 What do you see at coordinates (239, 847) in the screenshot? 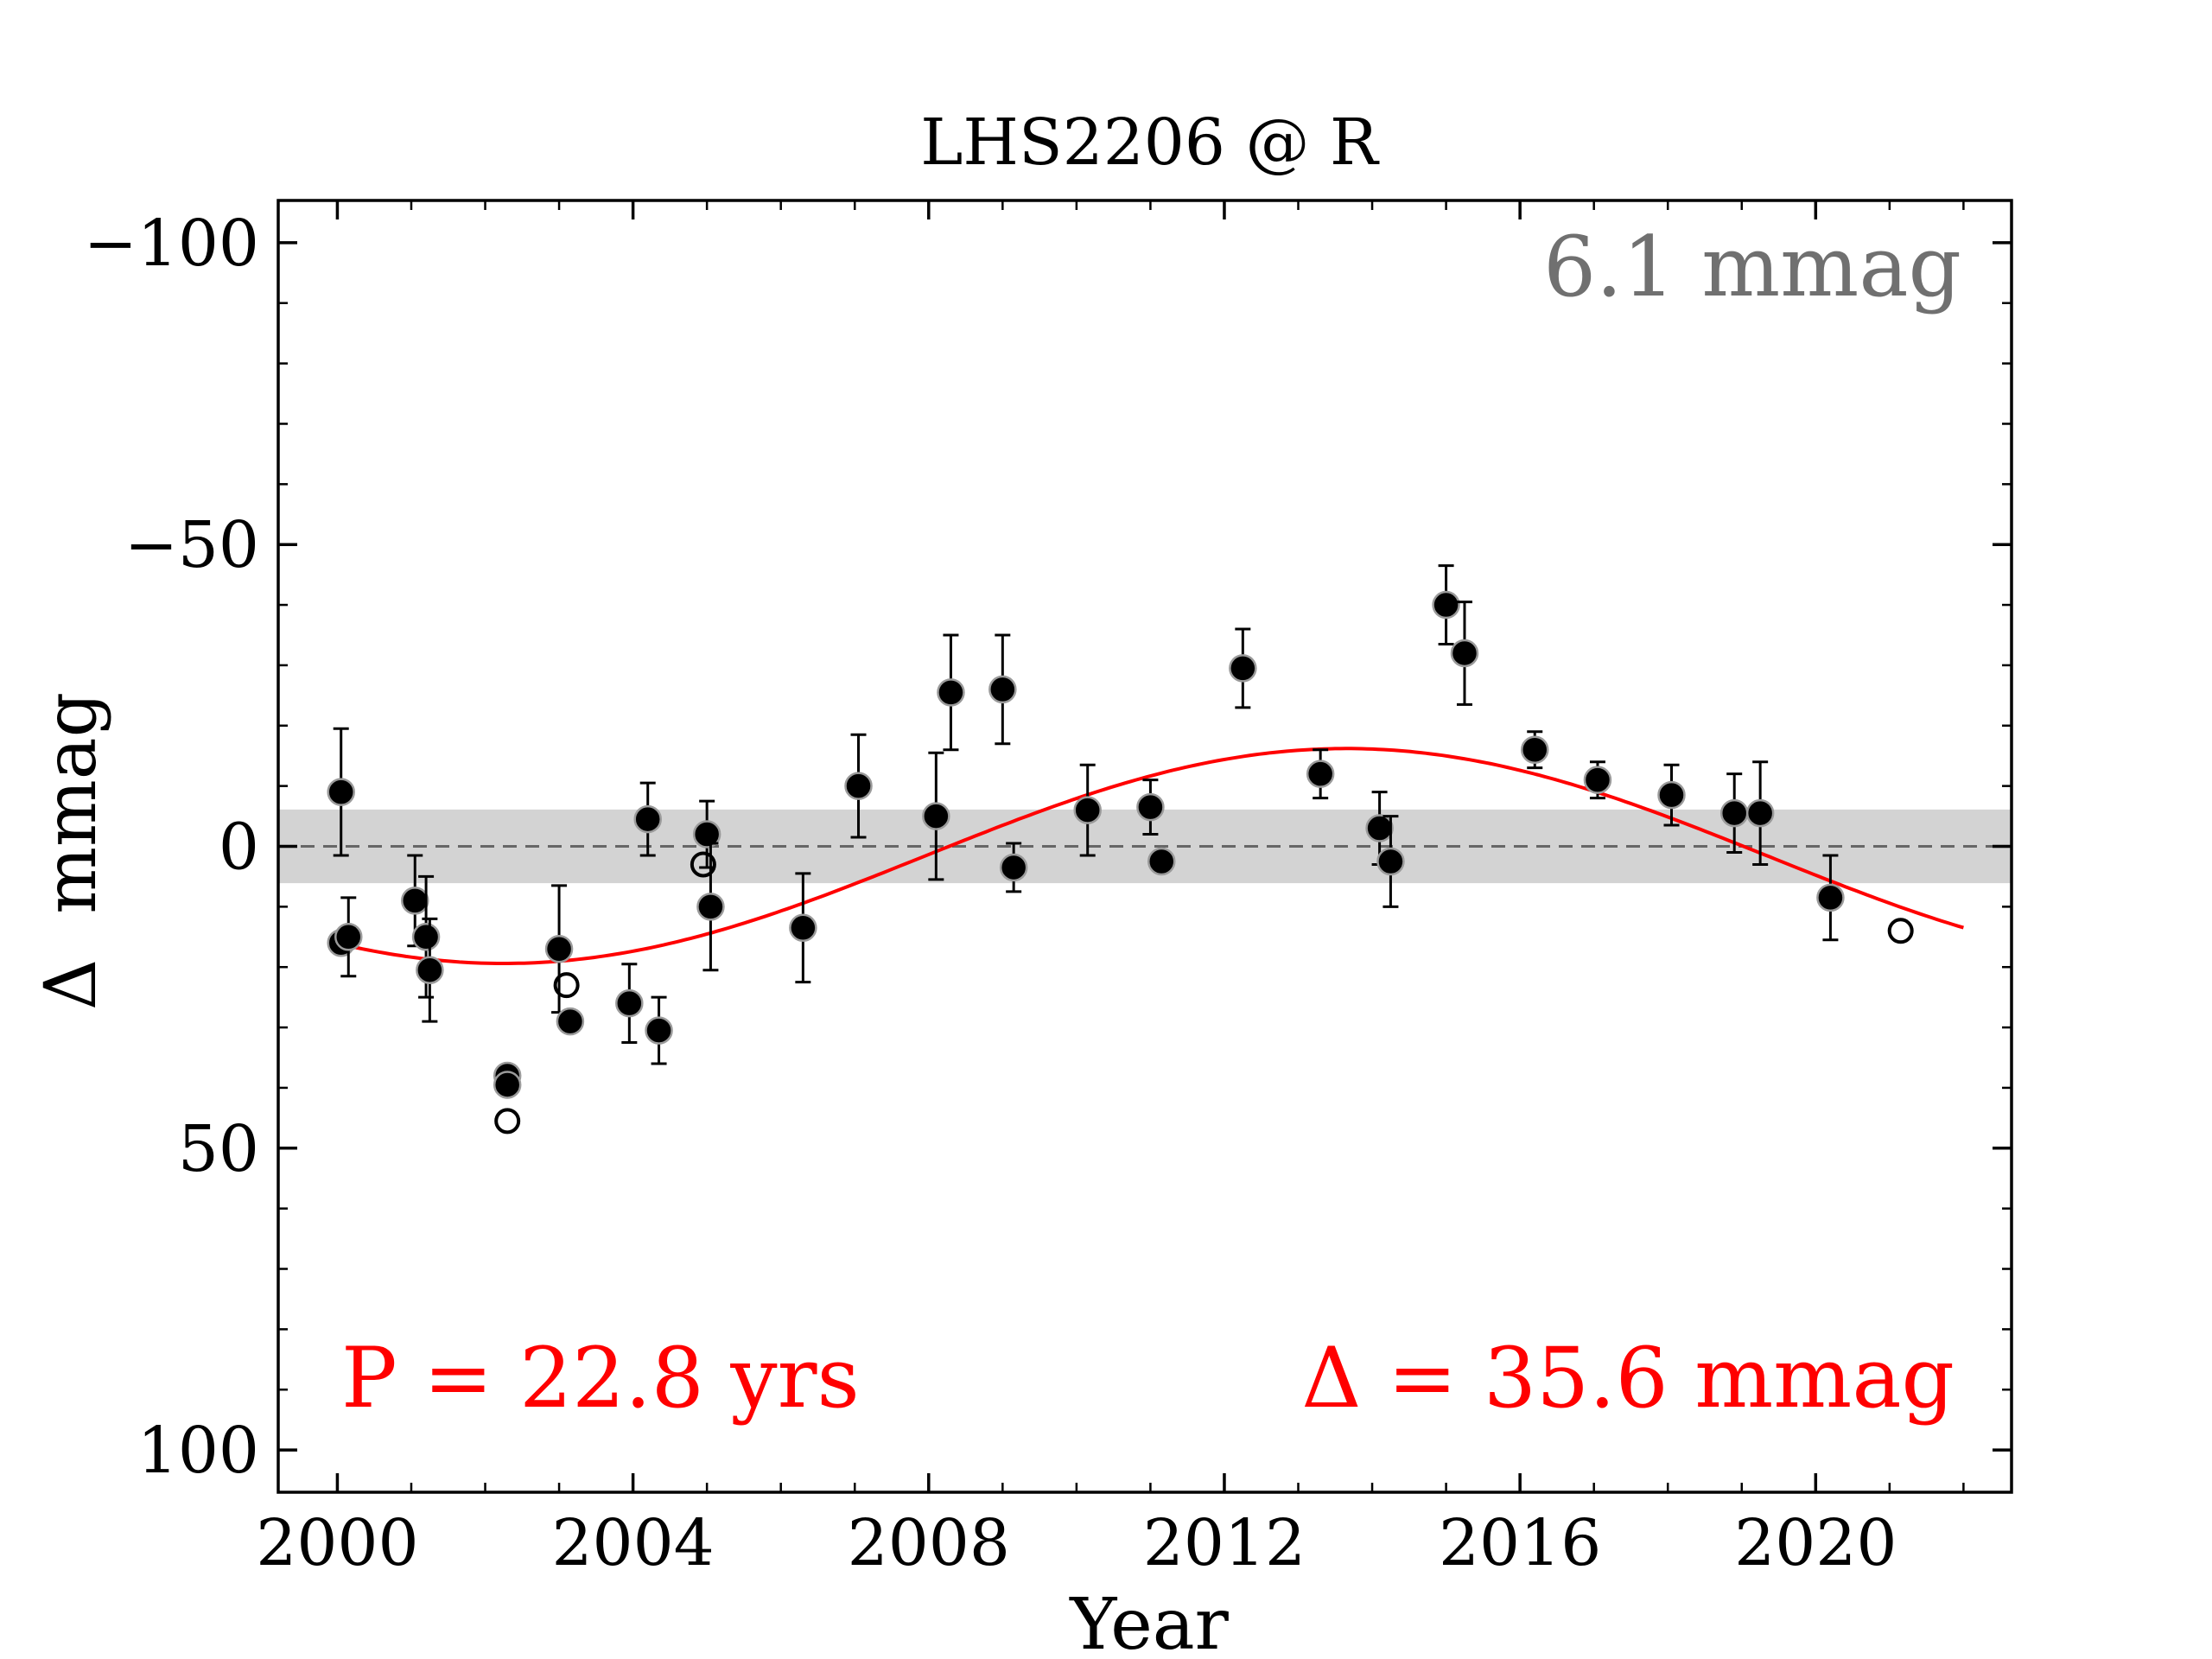
I see `y-tick-label: 0` at bounding box center [239, 847].